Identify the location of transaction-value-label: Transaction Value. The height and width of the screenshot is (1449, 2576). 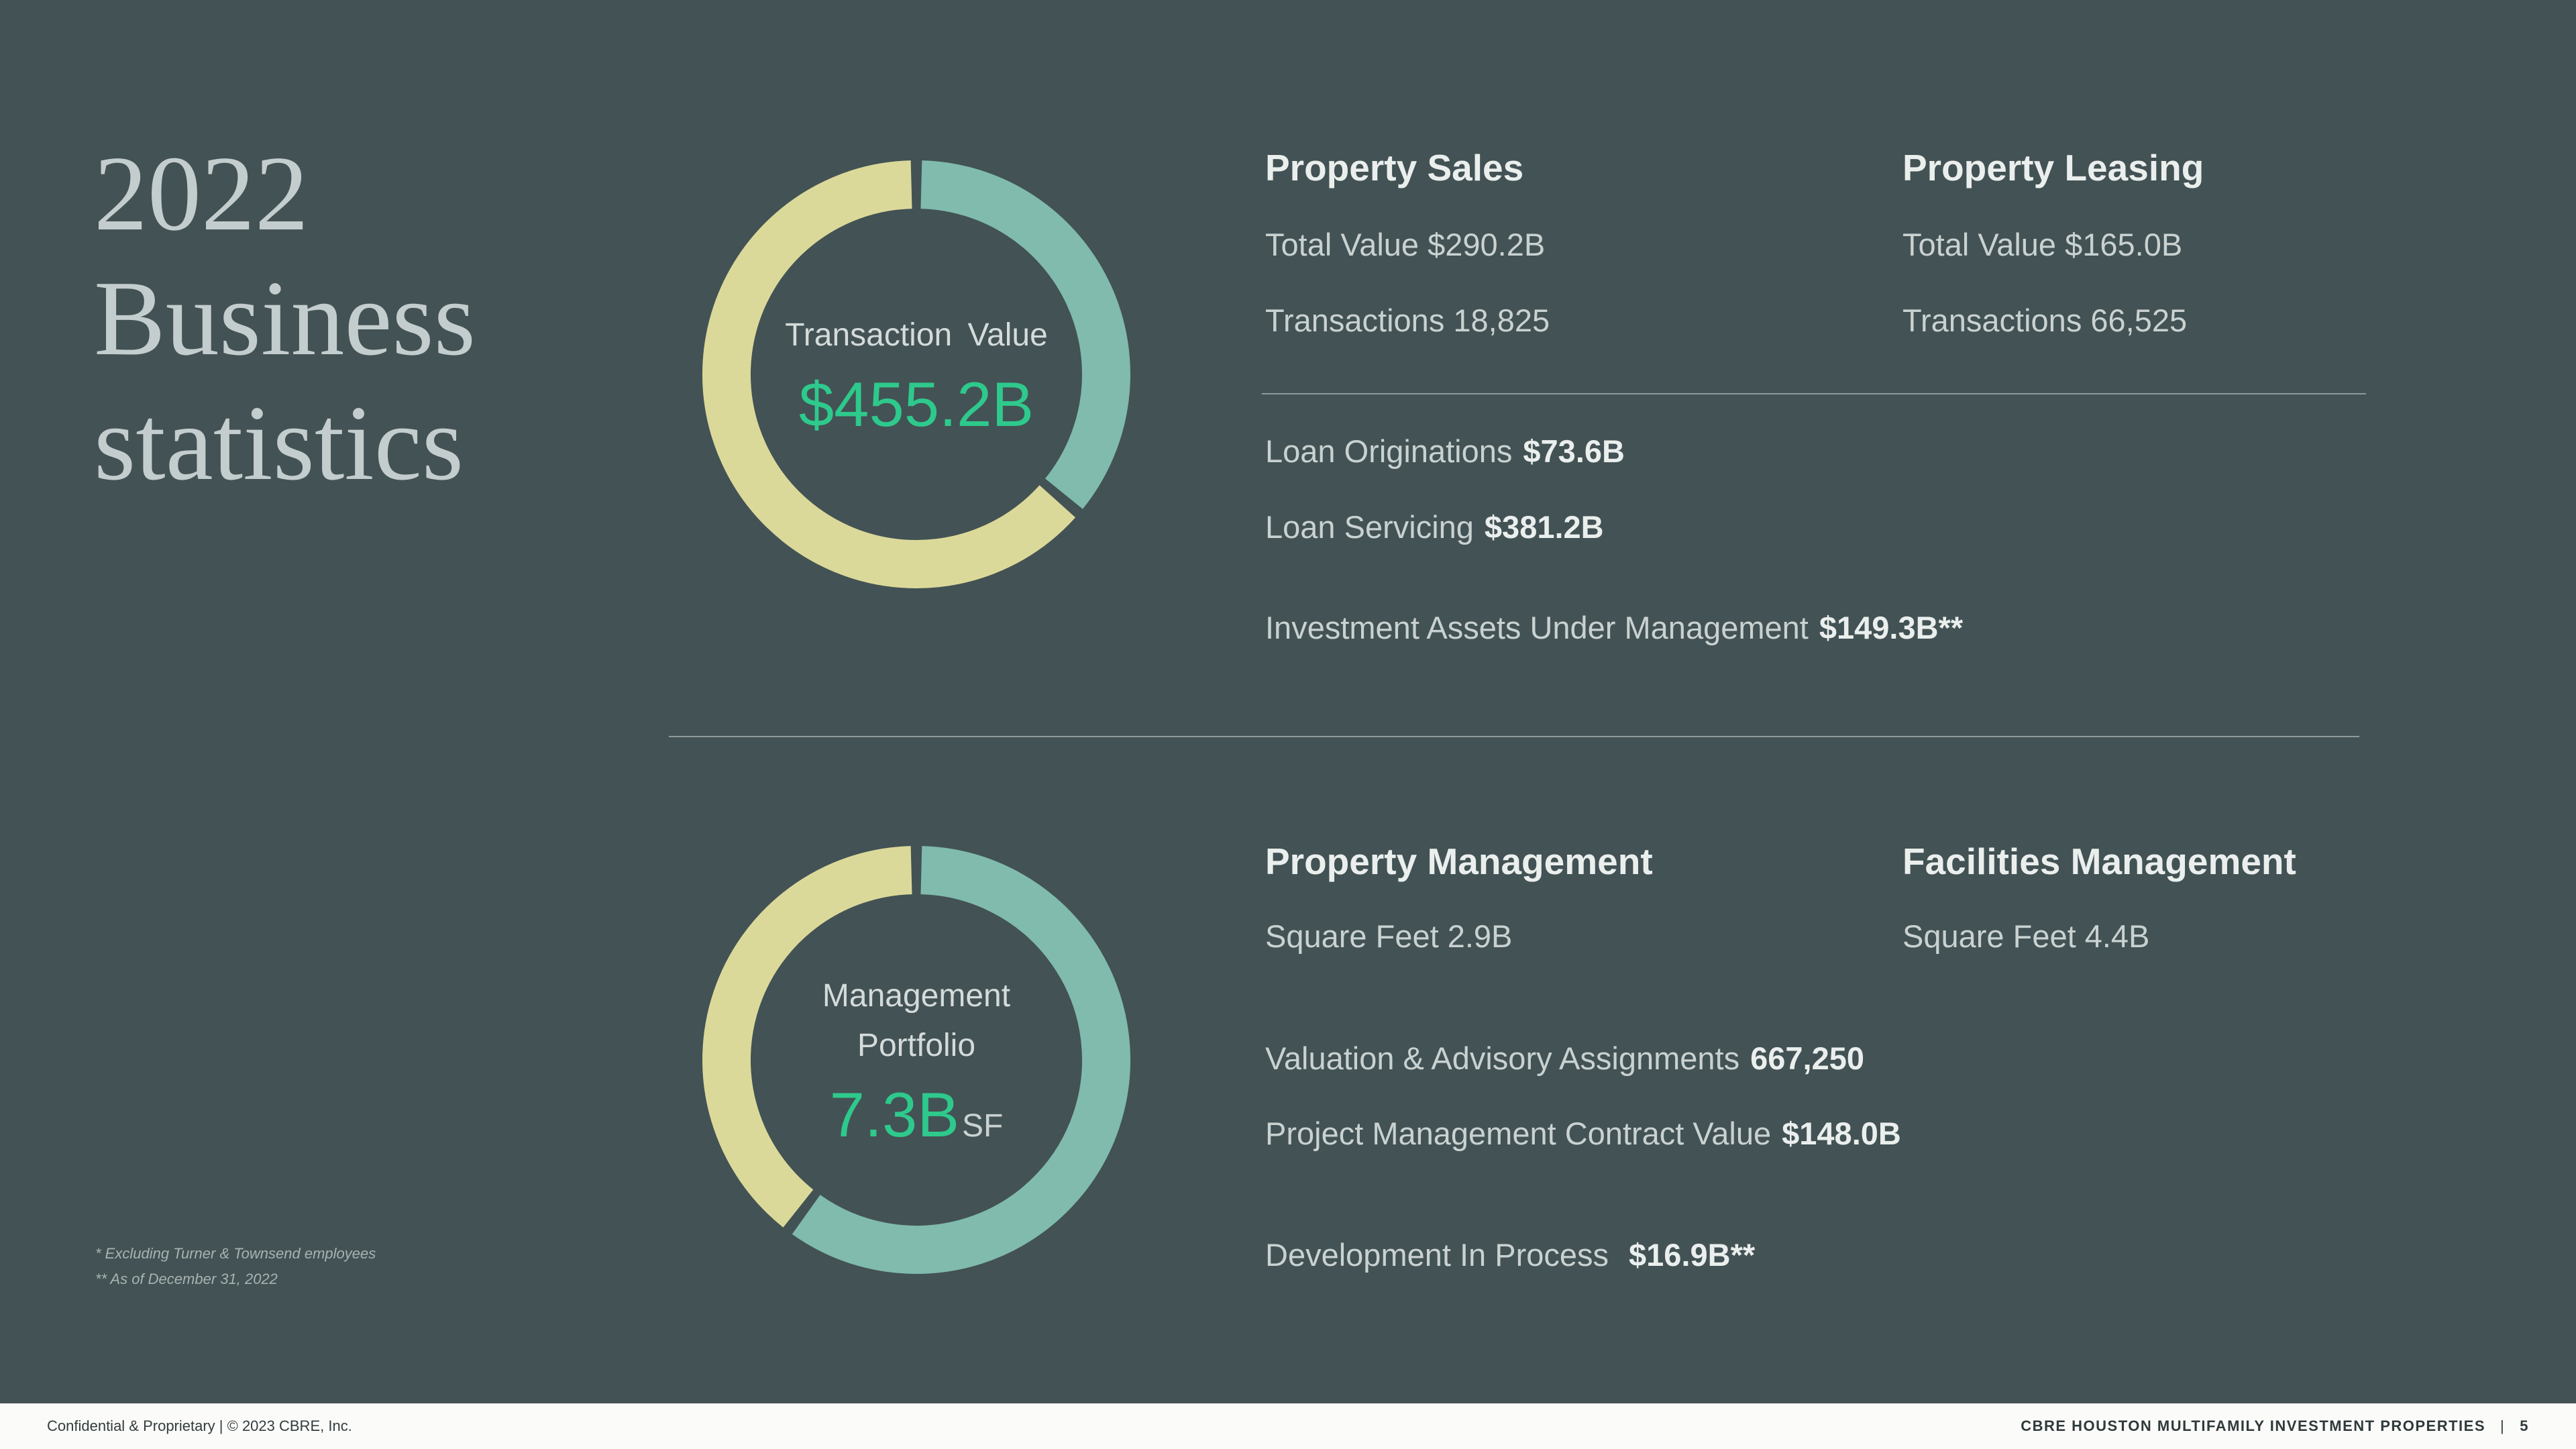
(916, 335).